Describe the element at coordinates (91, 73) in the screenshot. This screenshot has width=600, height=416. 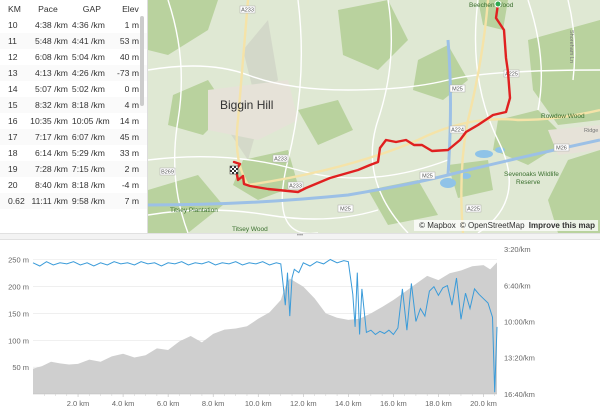
I see `split-gap: 4:26 /km` at that location.